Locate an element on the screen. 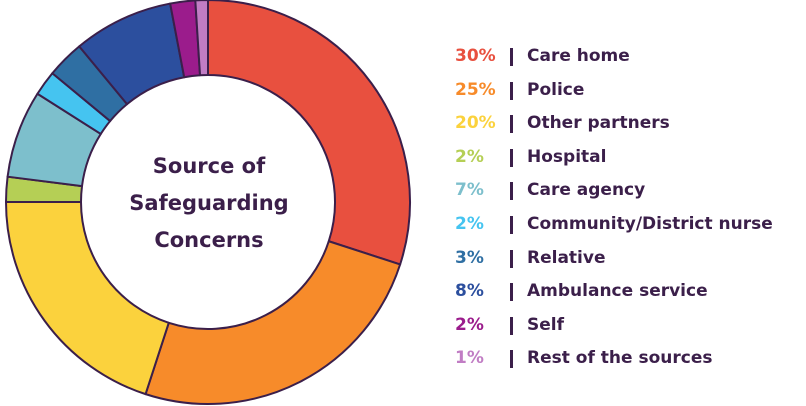 This screenshot has width=806, height=406. legend-item-care-home: 30% Care home is located at coordinates (630, 57).